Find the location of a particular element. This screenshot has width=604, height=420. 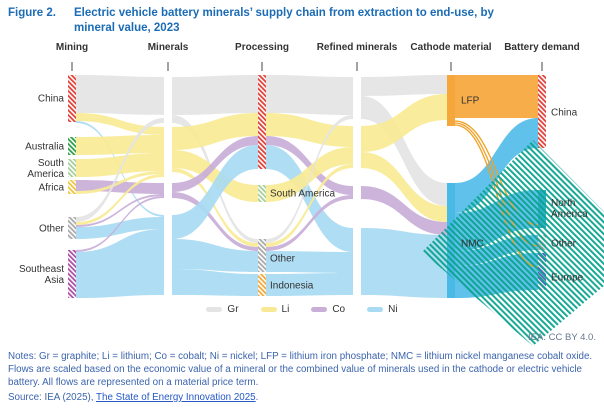

node-label-lfp: LFP is located at coordinates (470, 101).